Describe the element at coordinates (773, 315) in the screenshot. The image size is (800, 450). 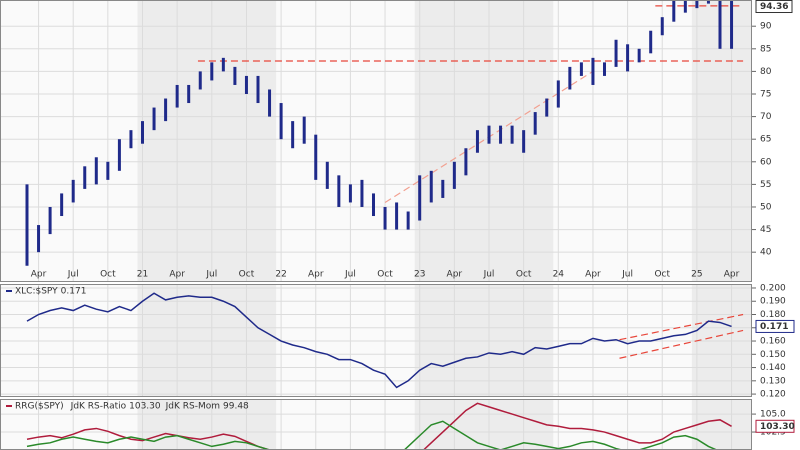
I see `y-tick-label: 0.180` at that location.